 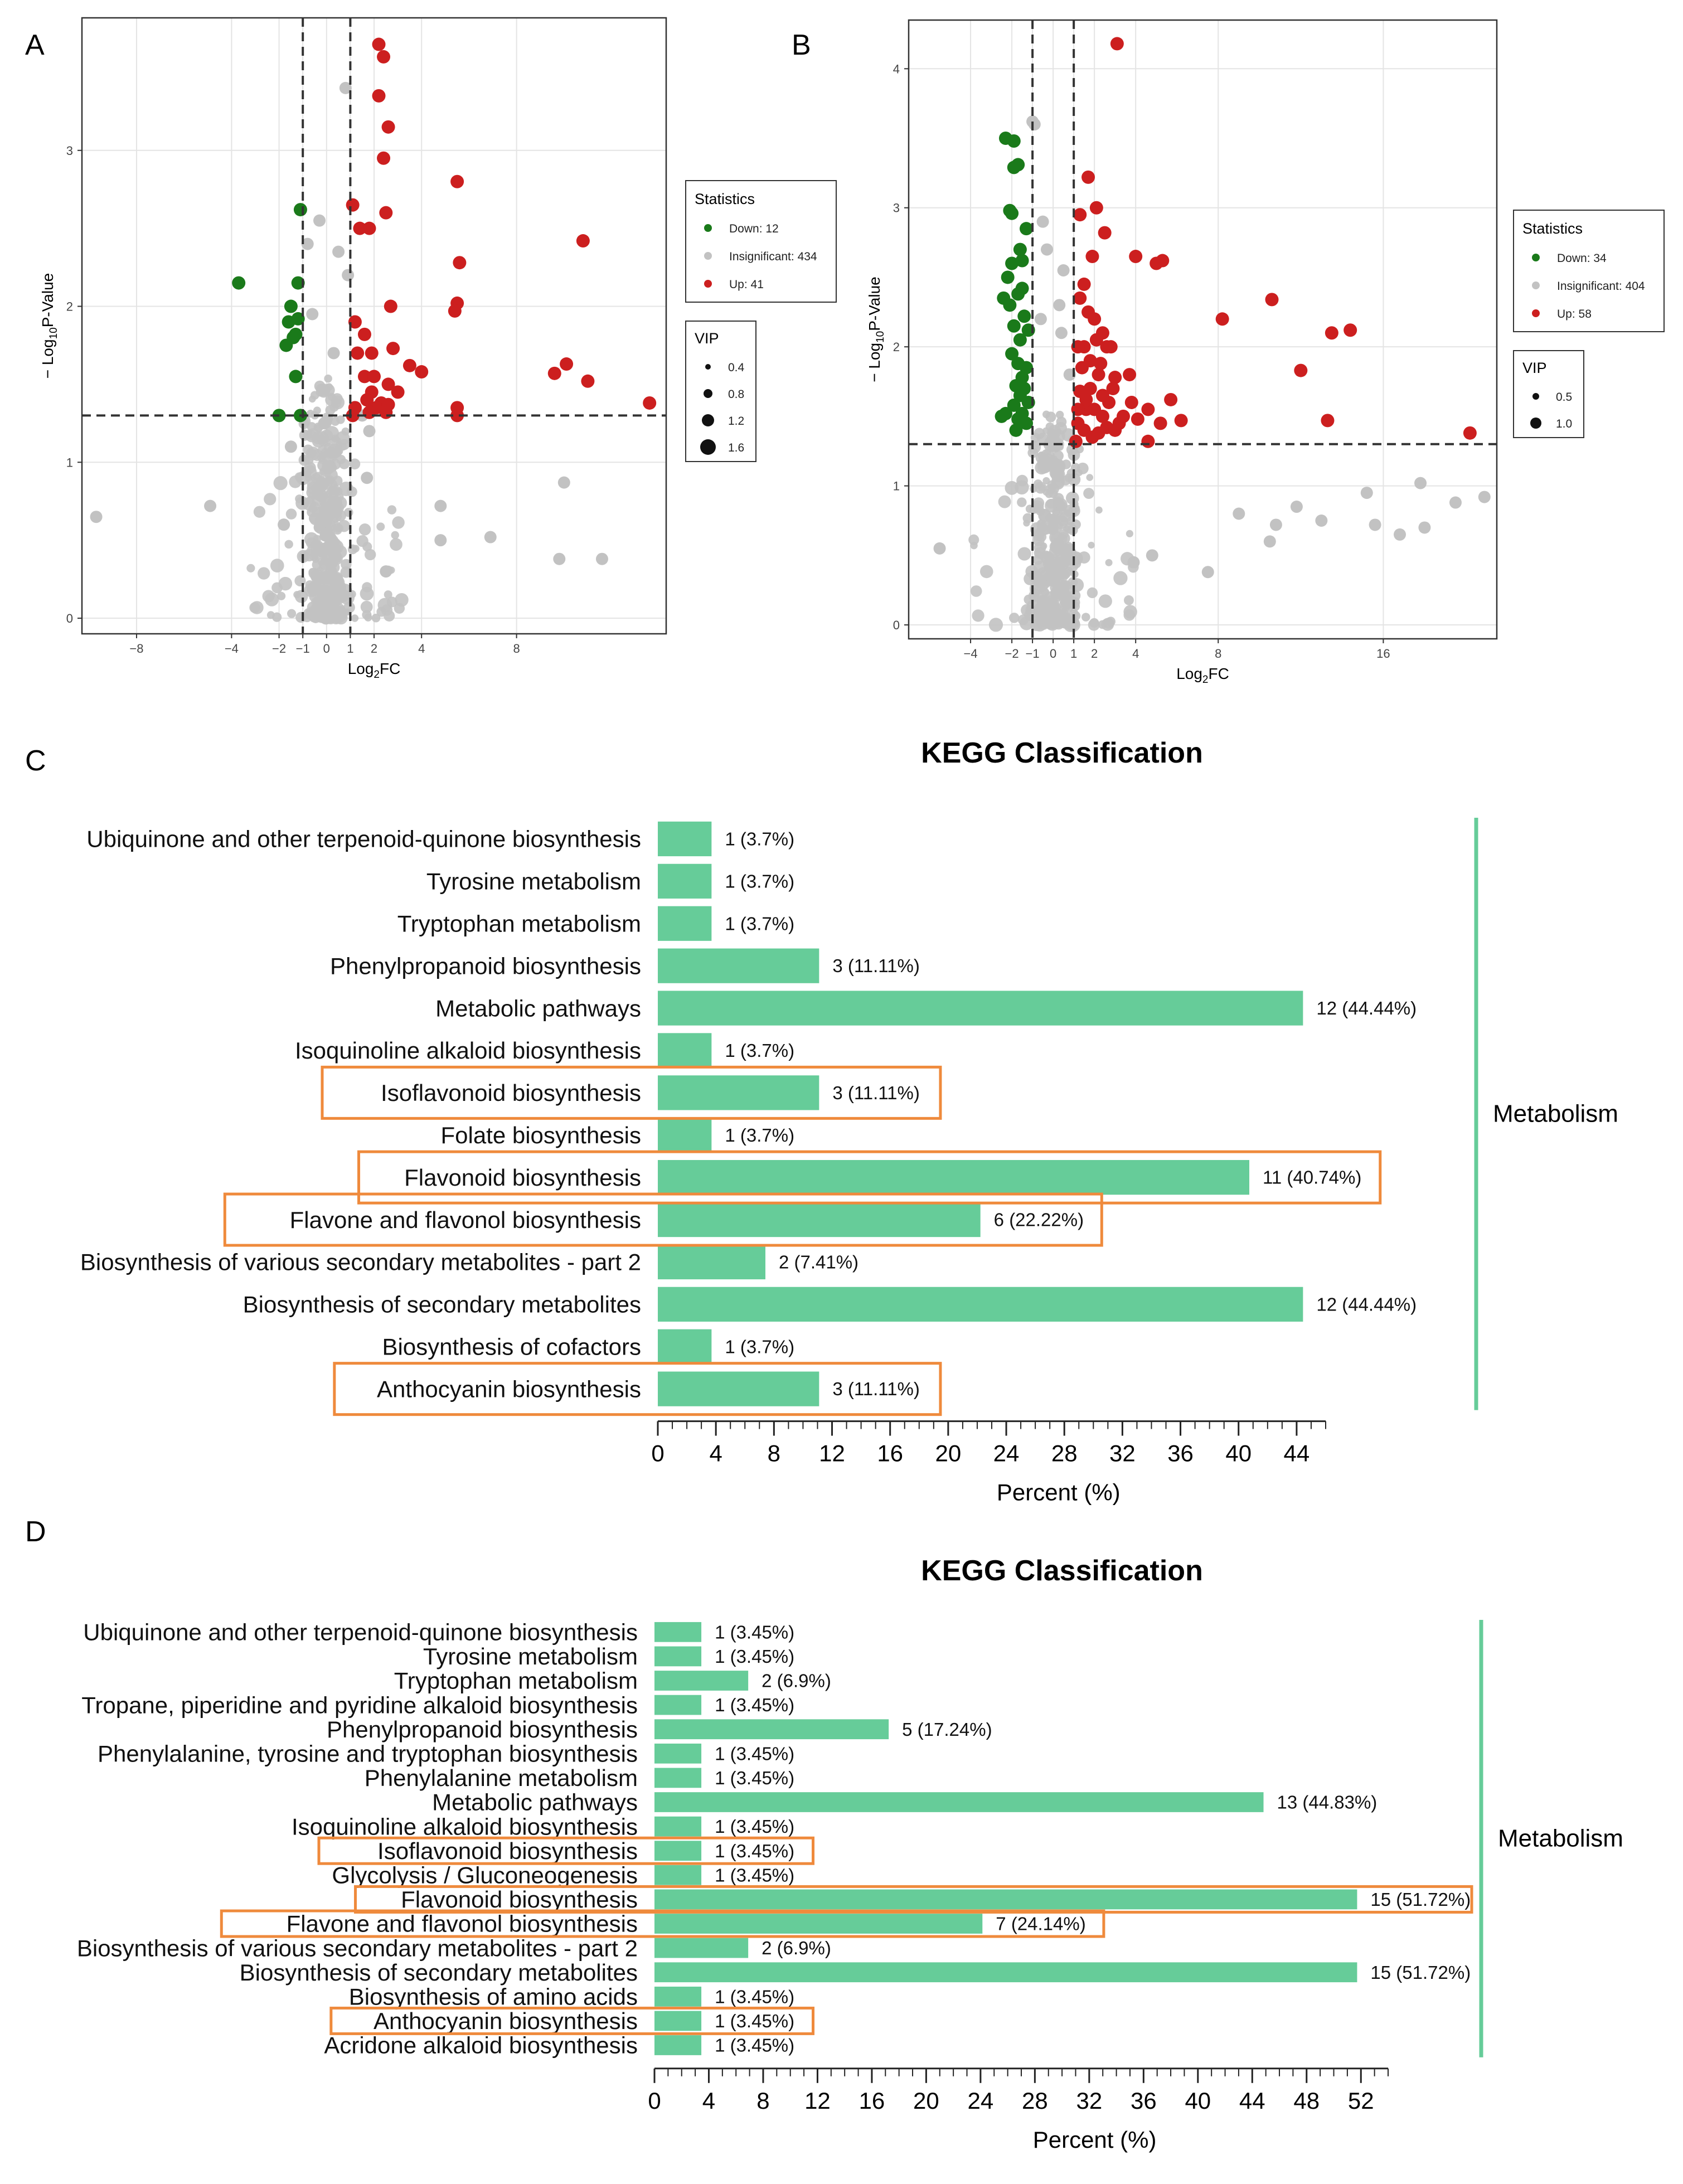 What do you see at coordinates (796, 1948) in the screenshot?
I see `data-label: 2 (6.9%)` at bounding box center [796, 1948].